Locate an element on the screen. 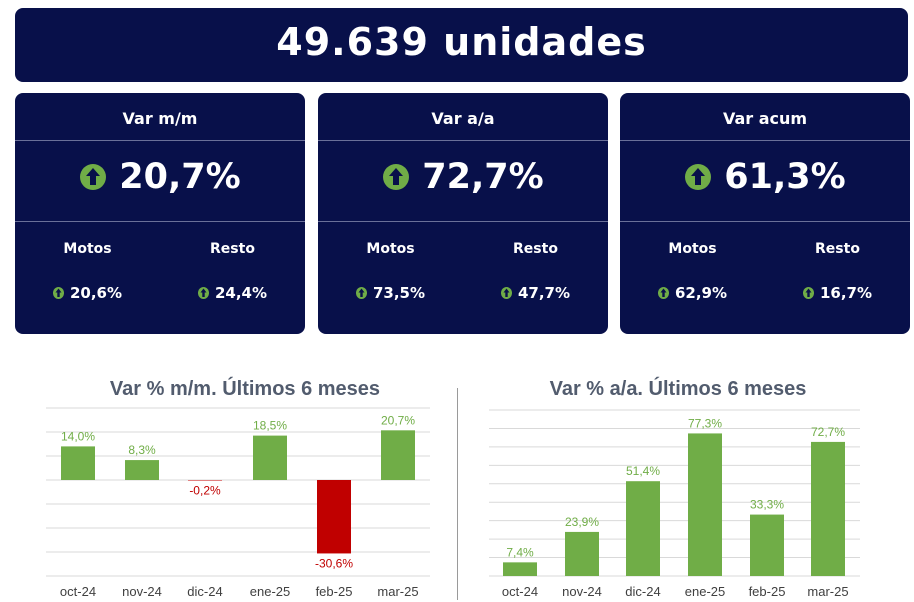 This screenshot has width=914, height=602. card-title: Var a/a is located at coordinates (463, 118).